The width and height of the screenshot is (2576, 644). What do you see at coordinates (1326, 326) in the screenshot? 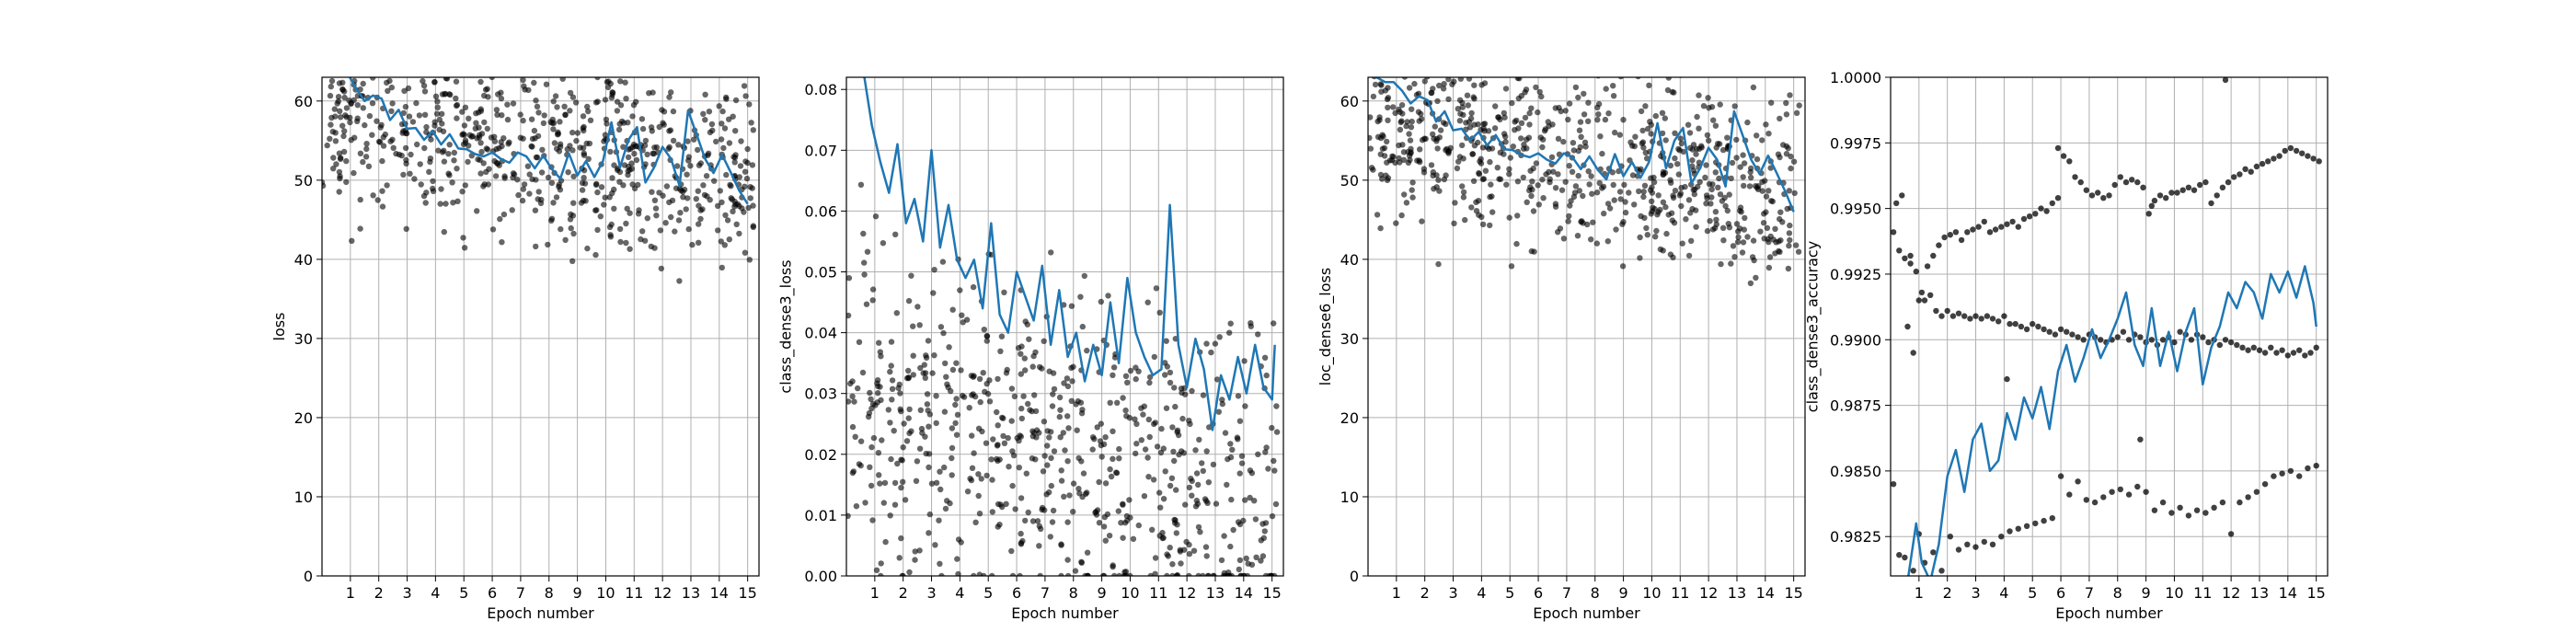
I see `y-axis-label: loc_dense6_loss` at bounding box center [1326, 326].